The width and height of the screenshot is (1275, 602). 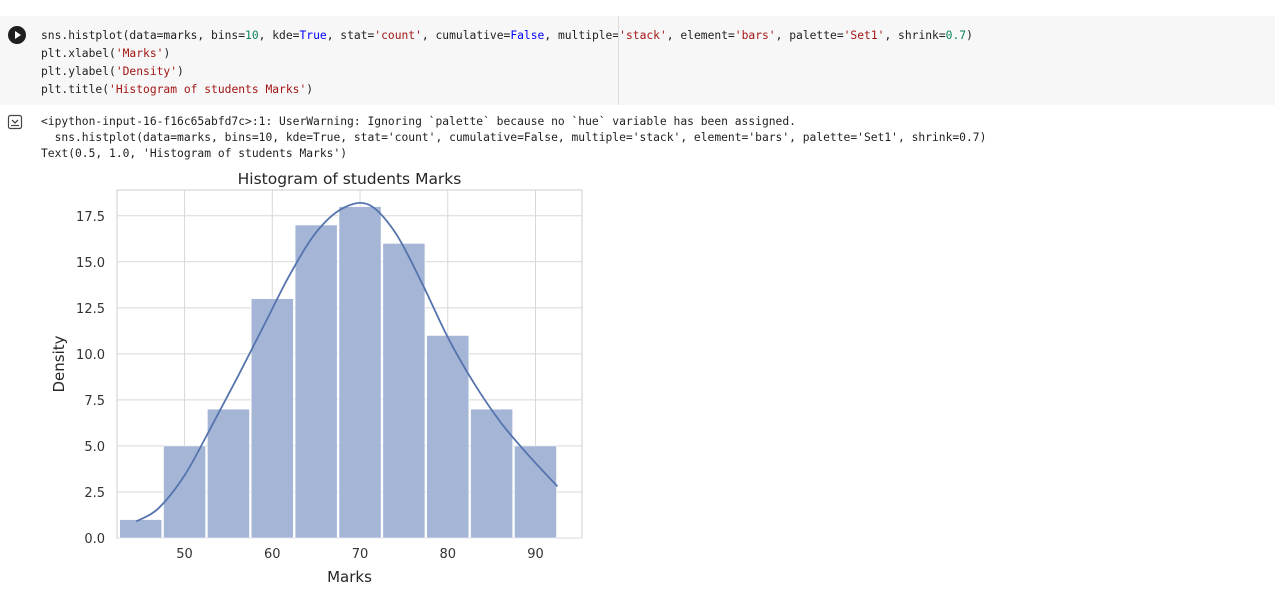 I want to click on chart-title: Histogram of students Marks, so click(x=350, y=179).